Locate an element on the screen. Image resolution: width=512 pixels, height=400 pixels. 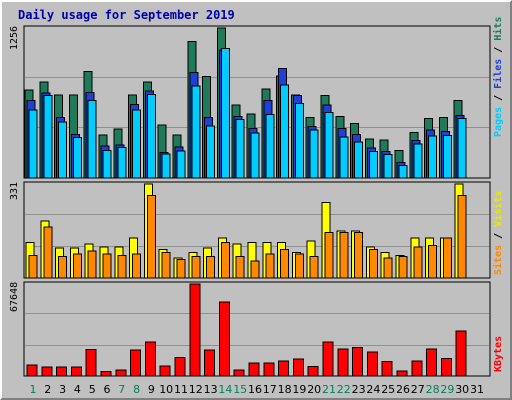
x-tick-label: 31 is located at coordinates (477, 389).